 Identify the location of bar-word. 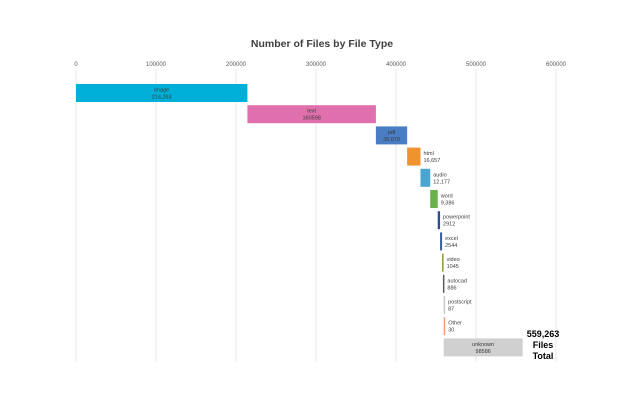
(434, 199).